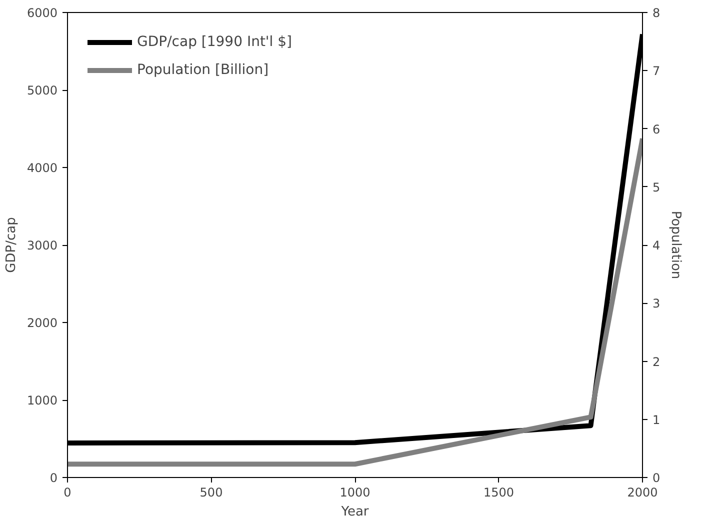 The height and width of the screenshot is (522, 702). What do you see at coordinates (656, 13) in the screenshot?
I see `y2-tick-label: 8` at bounding box center [656, 13].